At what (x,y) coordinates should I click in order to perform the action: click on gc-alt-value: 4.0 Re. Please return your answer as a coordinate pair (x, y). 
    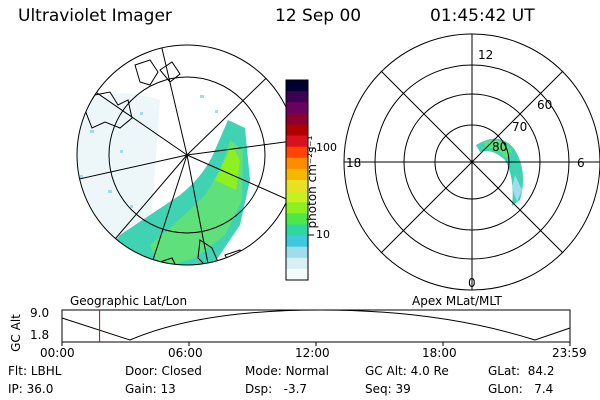
    Looking at the image, I should click on (429, 371).